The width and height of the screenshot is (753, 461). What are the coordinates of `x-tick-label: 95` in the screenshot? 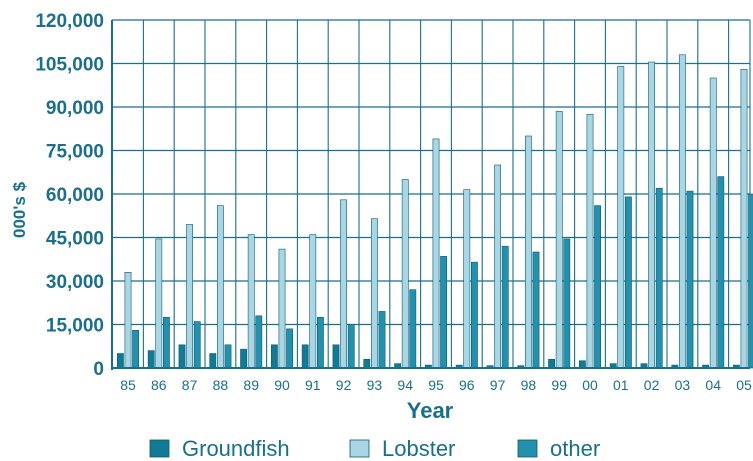 It's located at (436, 385).